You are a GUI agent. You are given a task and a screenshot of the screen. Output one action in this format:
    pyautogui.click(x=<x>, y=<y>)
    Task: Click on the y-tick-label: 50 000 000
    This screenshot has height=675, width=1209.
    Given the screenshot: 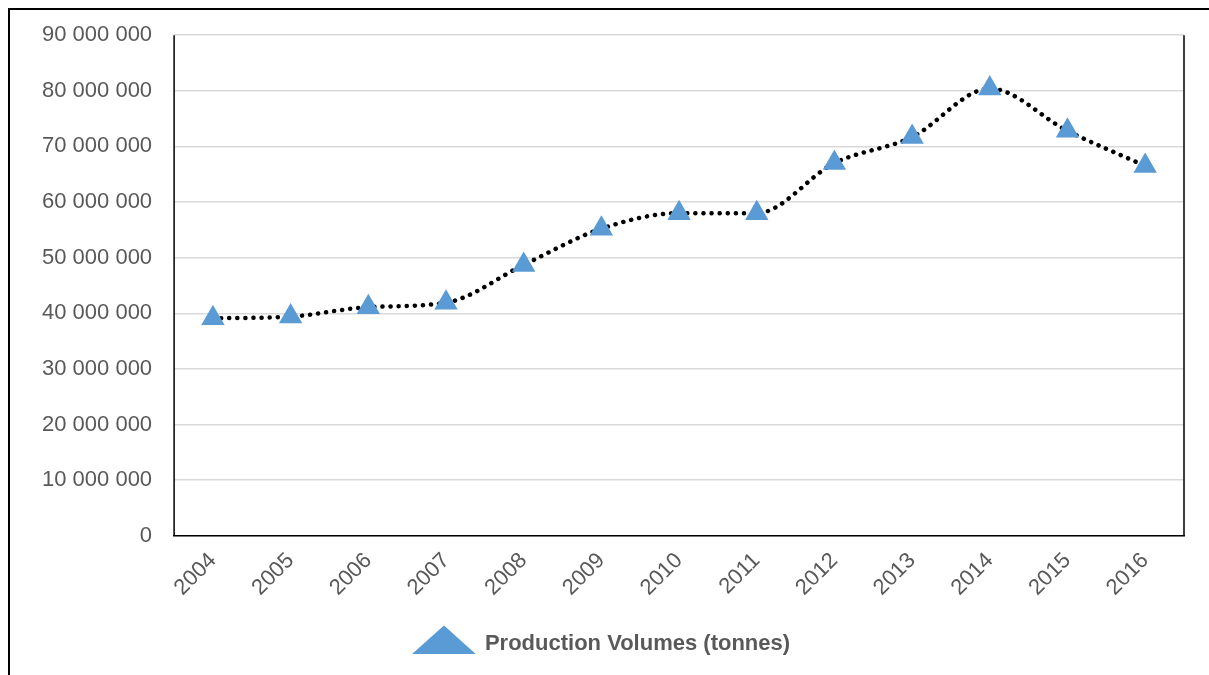 What is the action you would take?
    pyautogui.click(x=97, y=256)
    